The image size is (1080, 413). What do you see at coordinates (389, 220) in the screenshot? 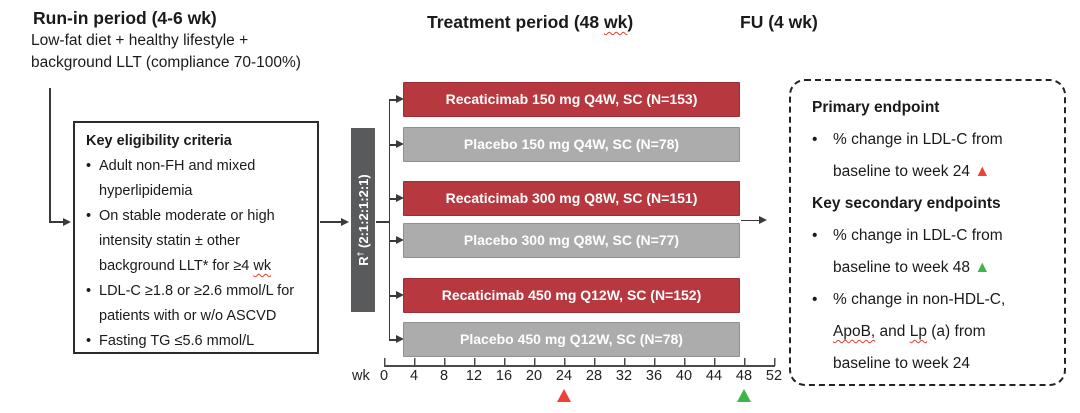
I see `branch-trunk` at bounding box center [389, 220].